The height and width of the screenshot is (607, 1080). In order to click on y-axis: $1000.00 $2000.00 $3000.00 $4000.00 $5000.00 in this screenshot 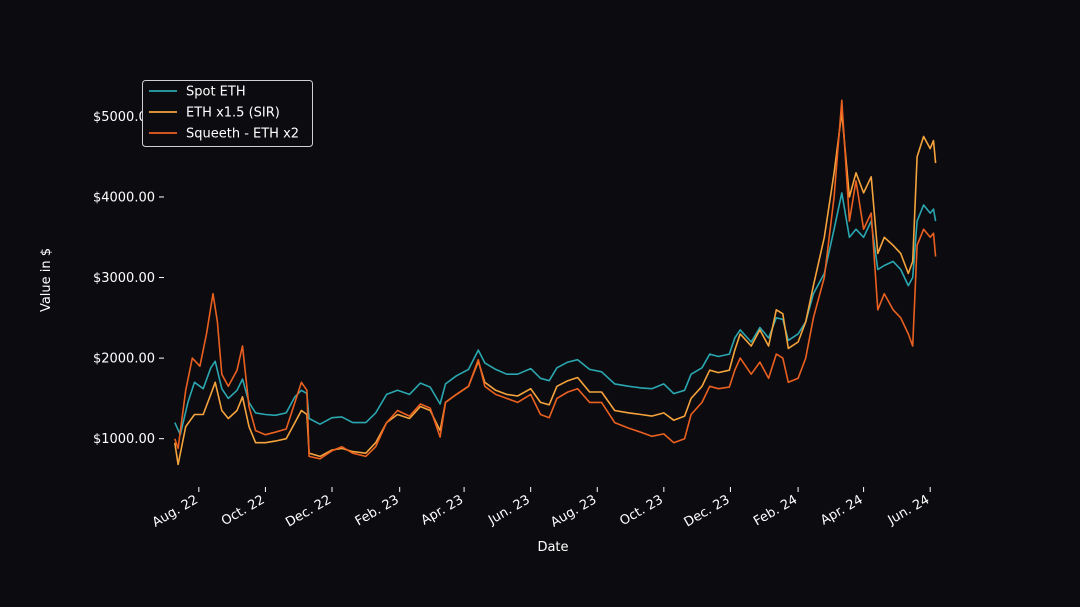, I will do `click(128, 278)`.